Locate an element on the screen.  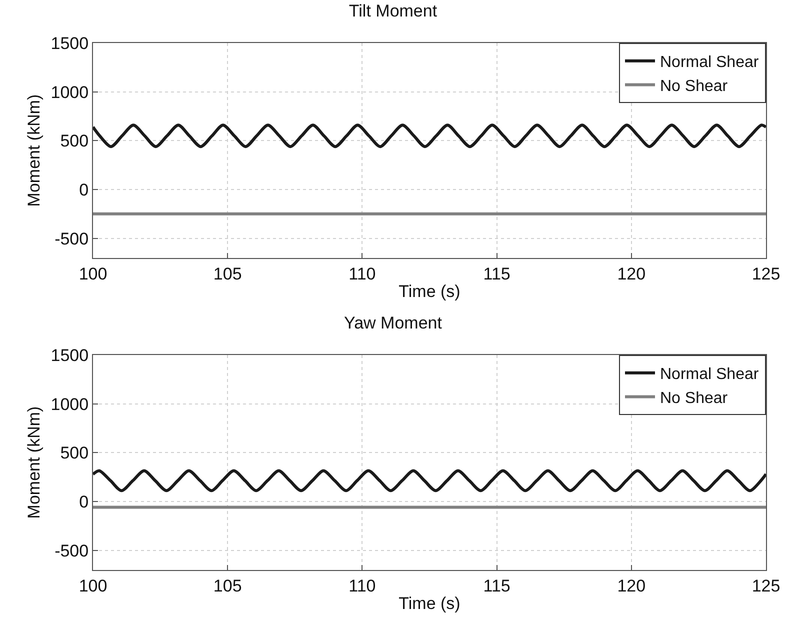
chart-title: Tilt Moment is located at coordinates (393, 11).